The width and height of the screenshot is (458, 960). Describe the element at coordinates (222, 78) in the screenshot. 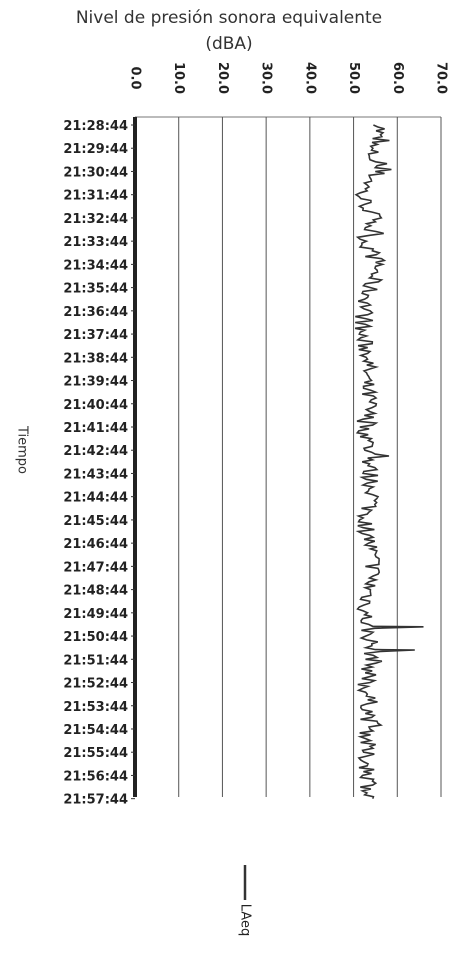

I see `value-tick-label: 20.0` at that location.